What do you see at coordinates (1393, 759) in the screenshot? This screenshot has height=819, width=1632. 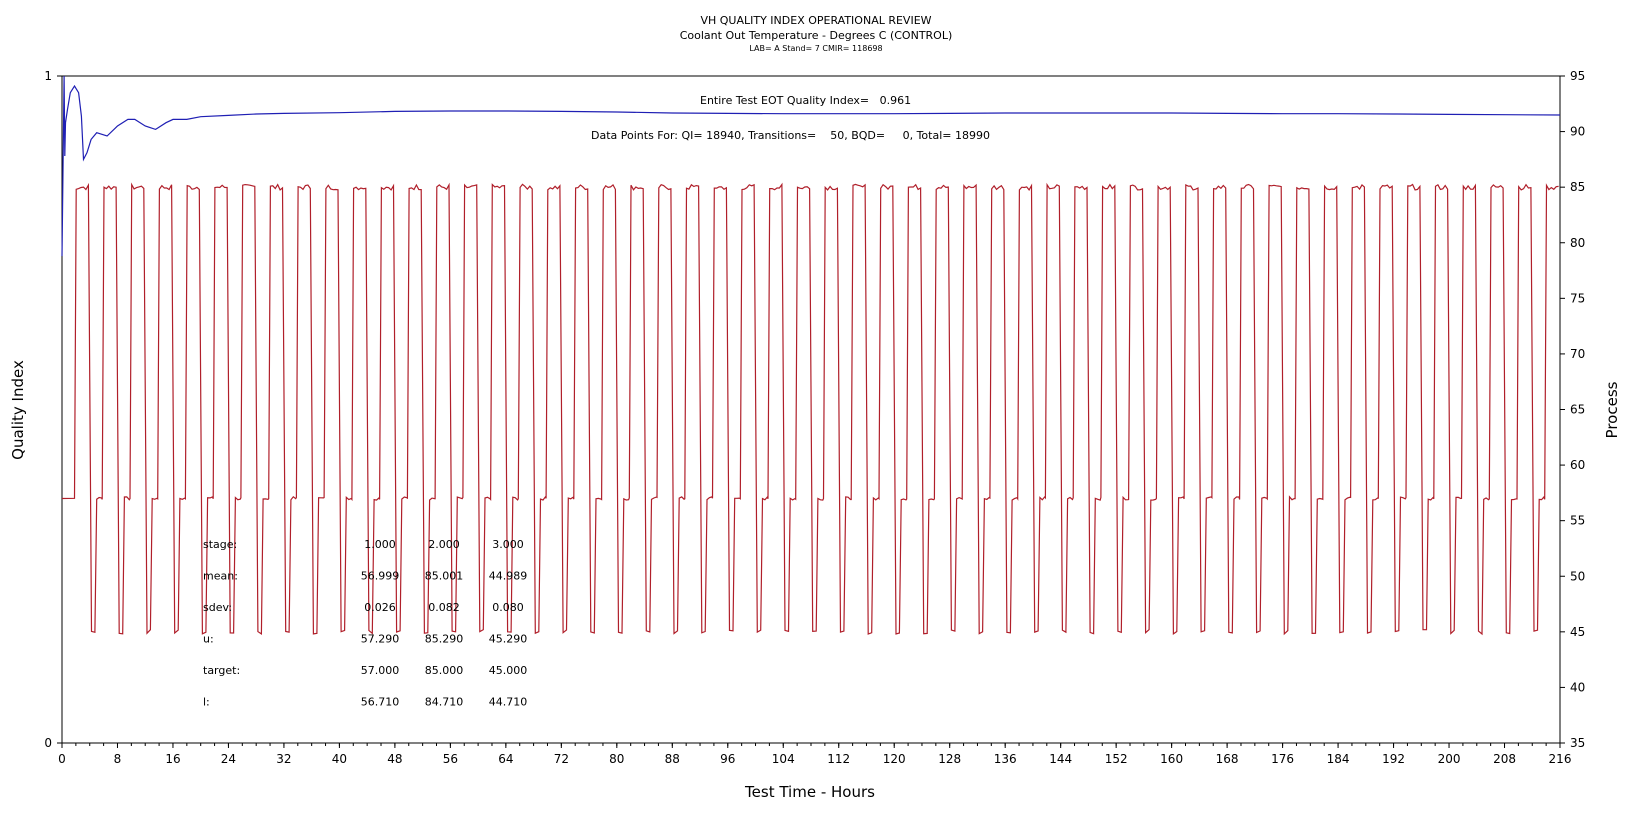 I see `x-tick-label: 192` at bounding box center [1393, 759].